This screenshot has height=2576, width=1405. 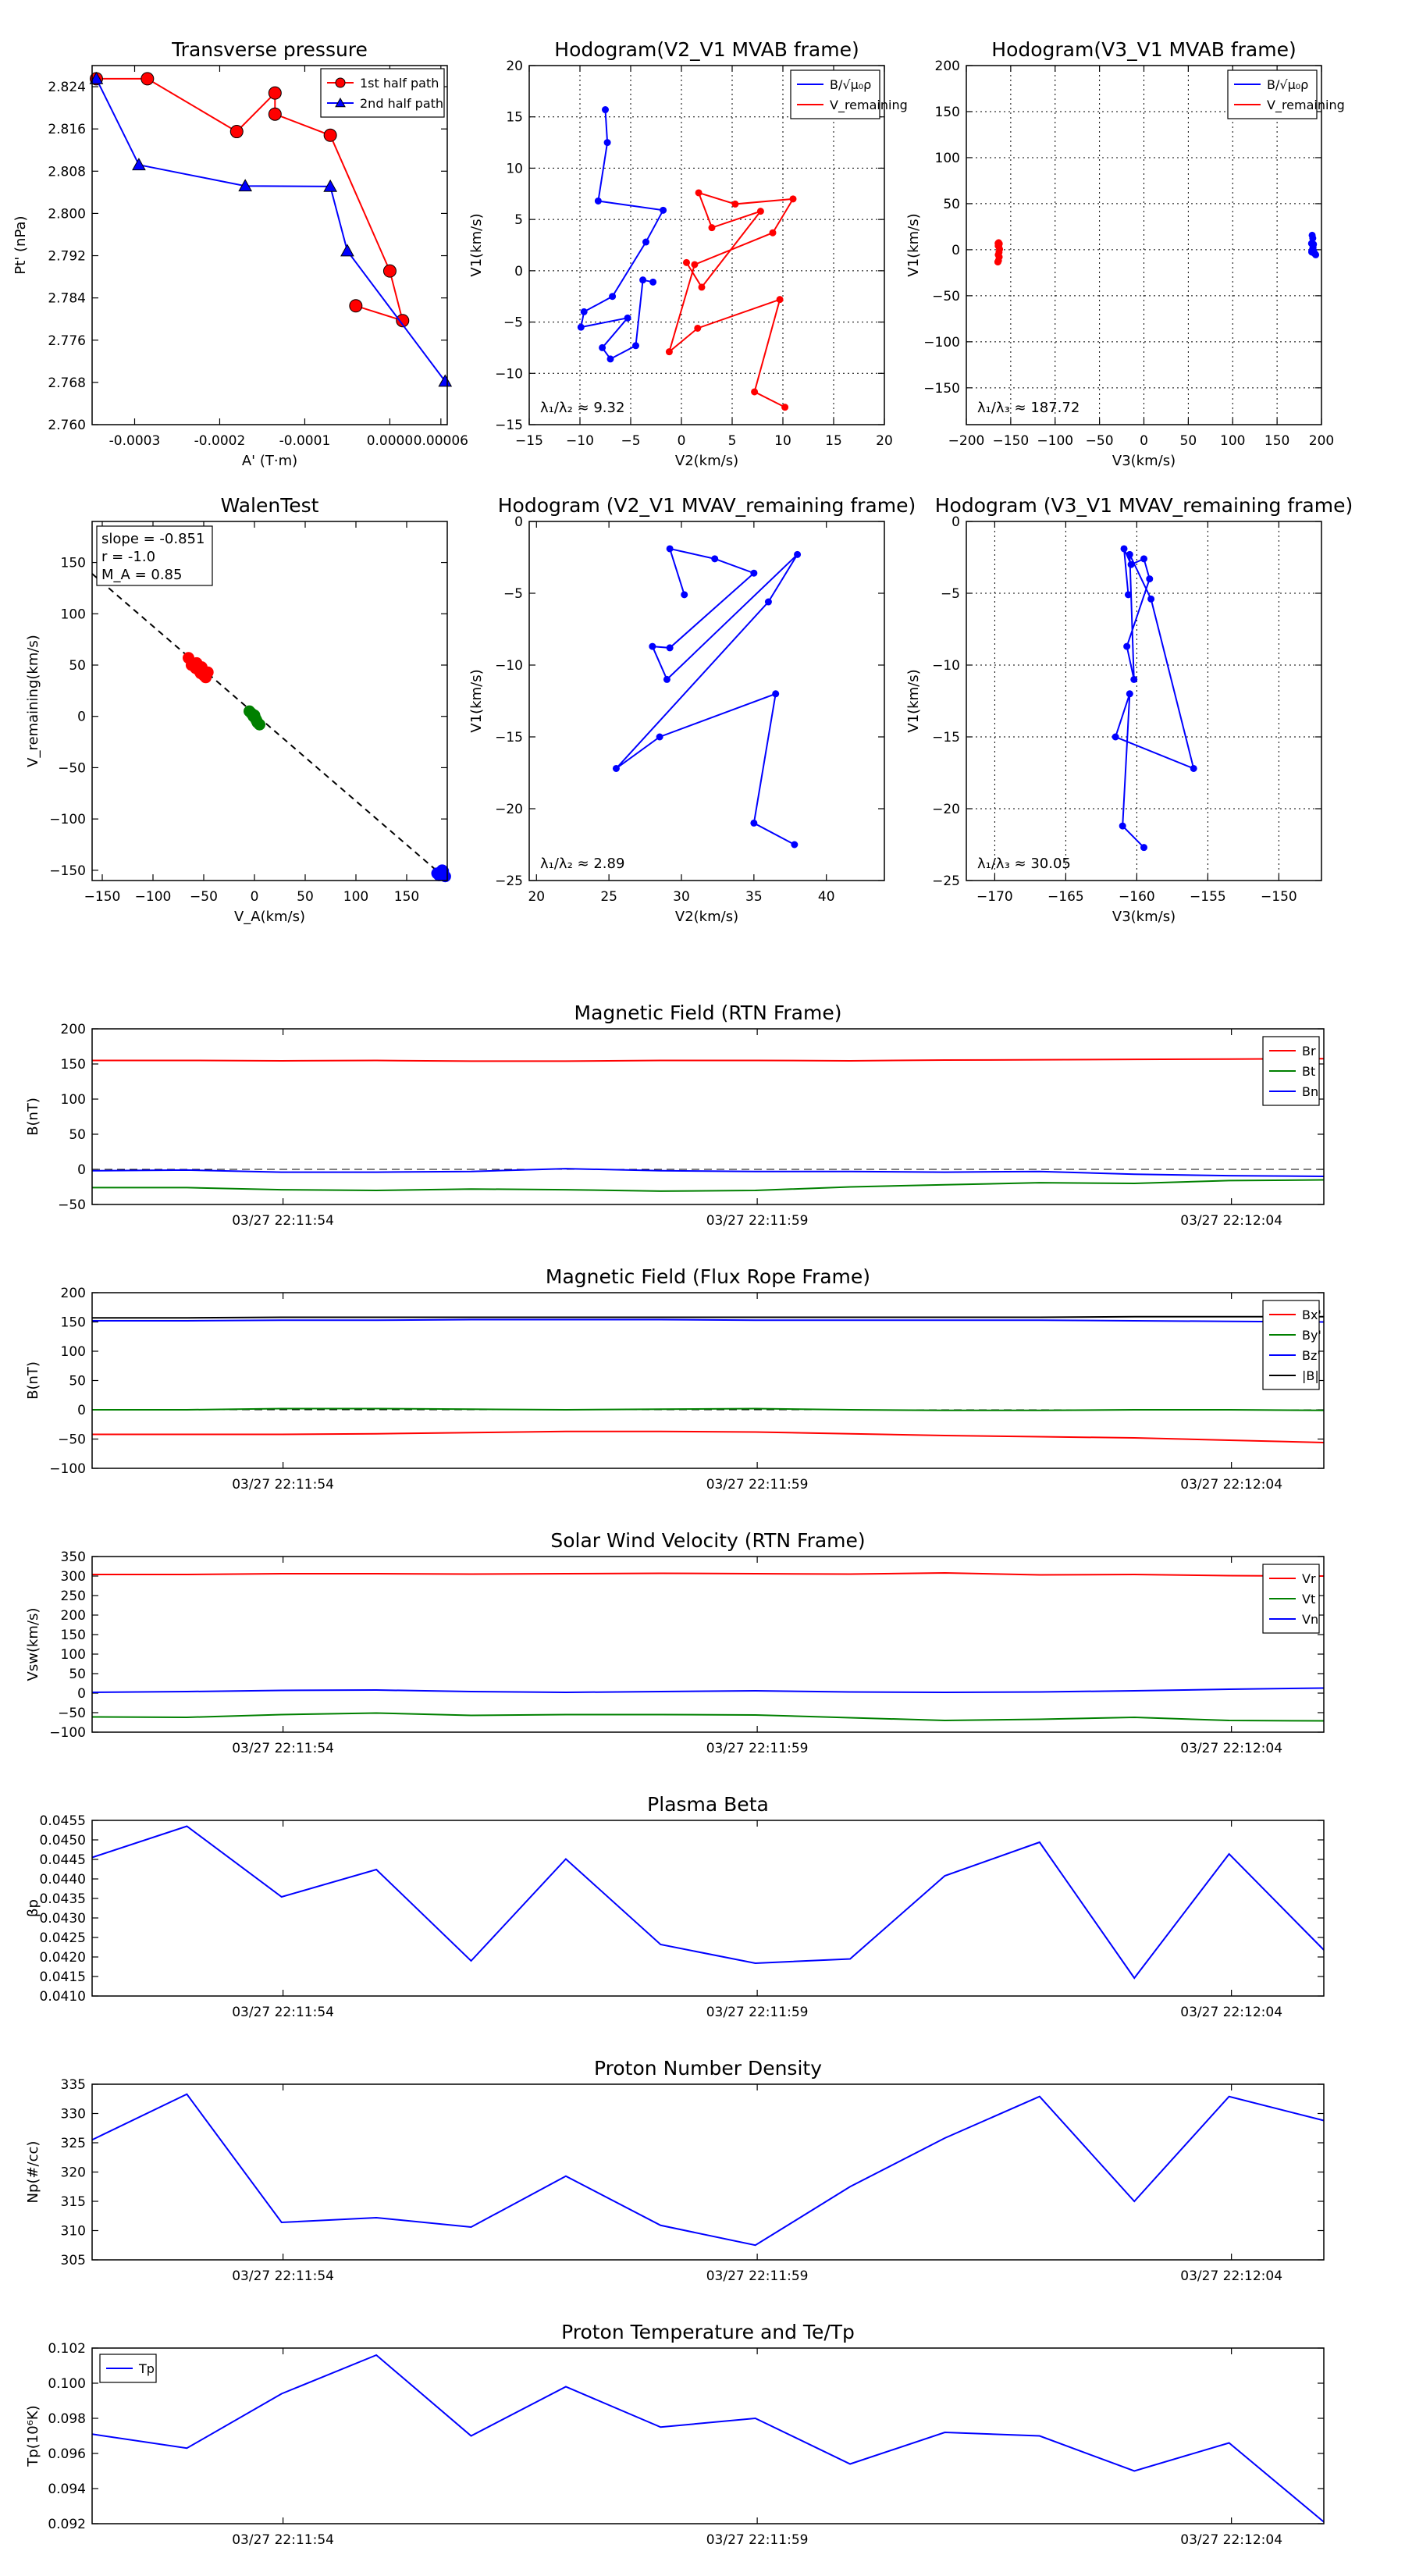 I want to click on vsw-legend-label: Vr, so click(x=1309, y=1578).